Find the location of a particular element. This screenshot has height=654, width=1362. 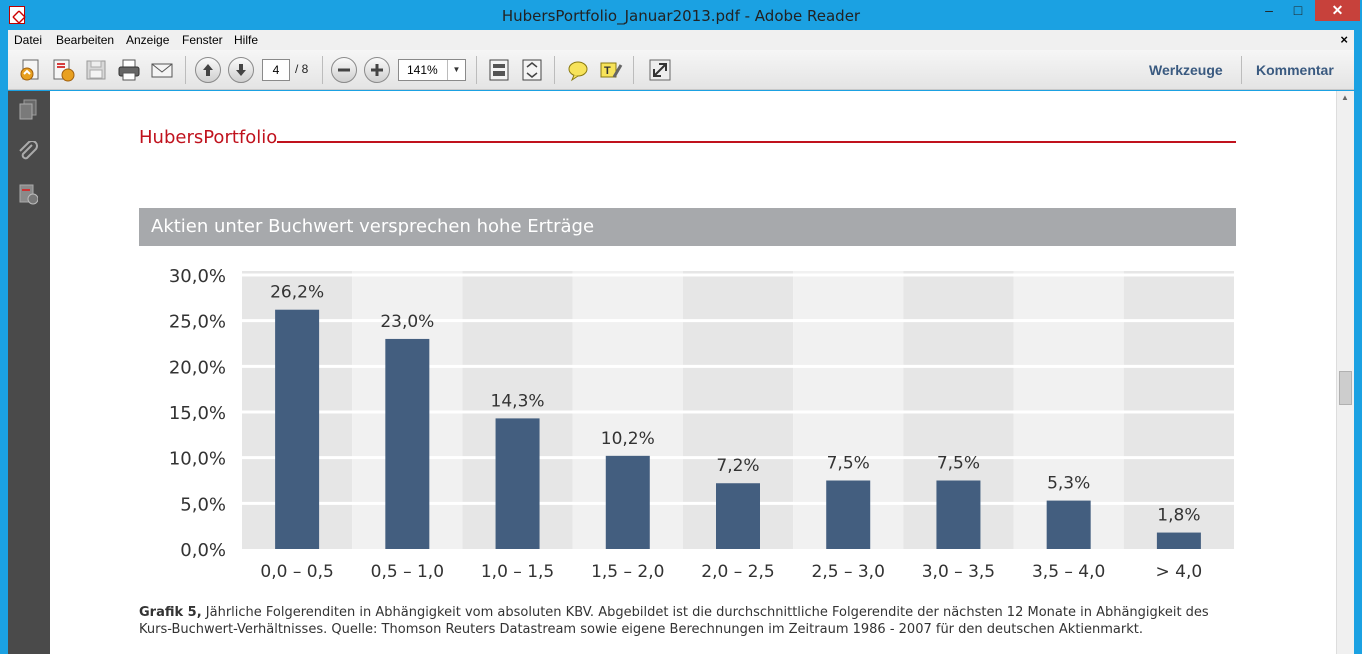

data-label: 1,8% is located at coordinates (1178, 516).